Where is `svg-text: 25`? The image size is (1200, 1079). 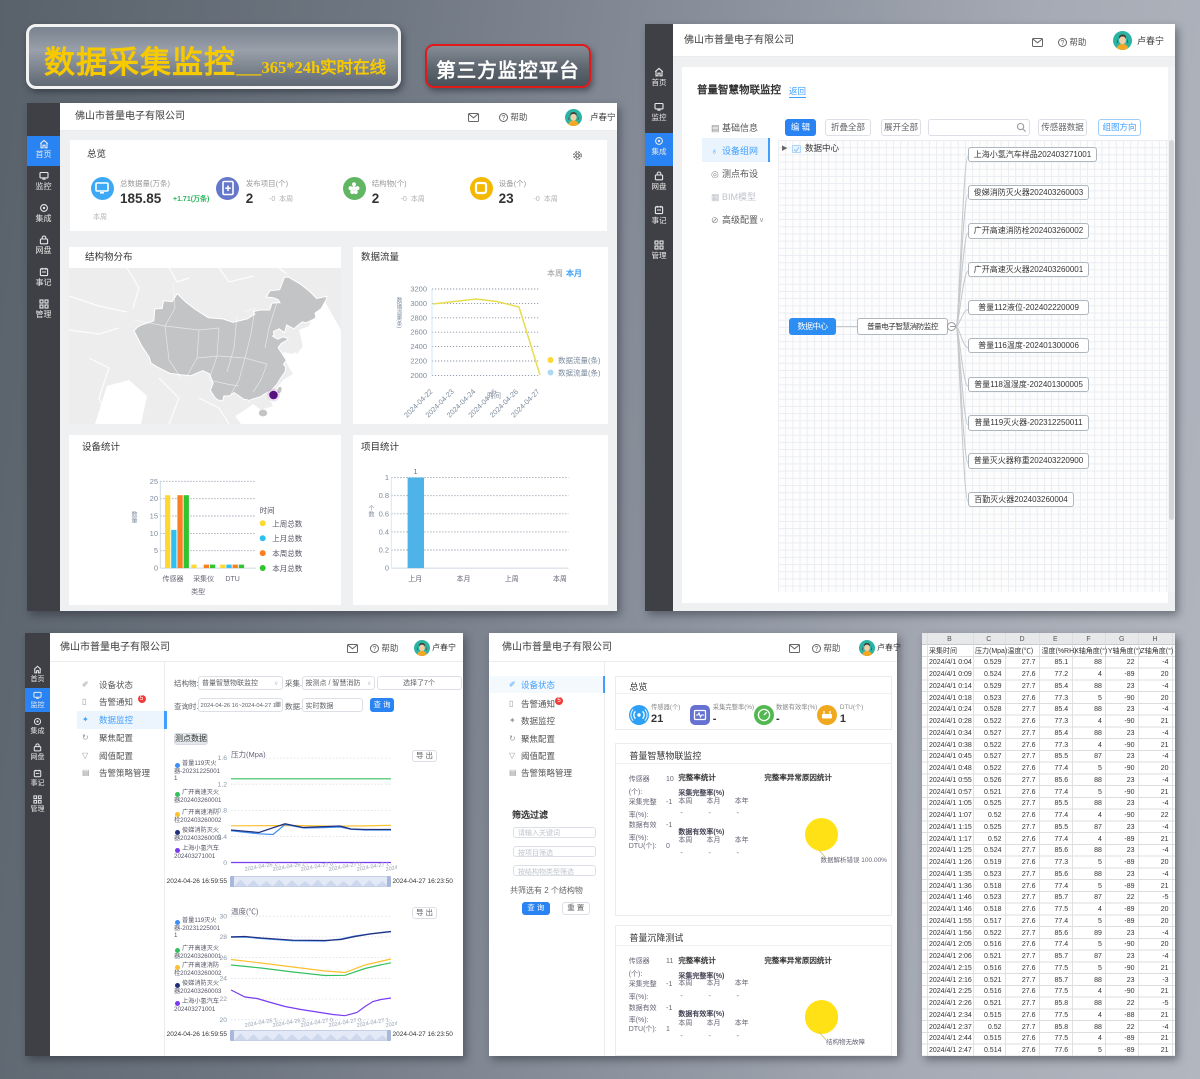
svg-text: 25 is located at coordinates (154, 481).